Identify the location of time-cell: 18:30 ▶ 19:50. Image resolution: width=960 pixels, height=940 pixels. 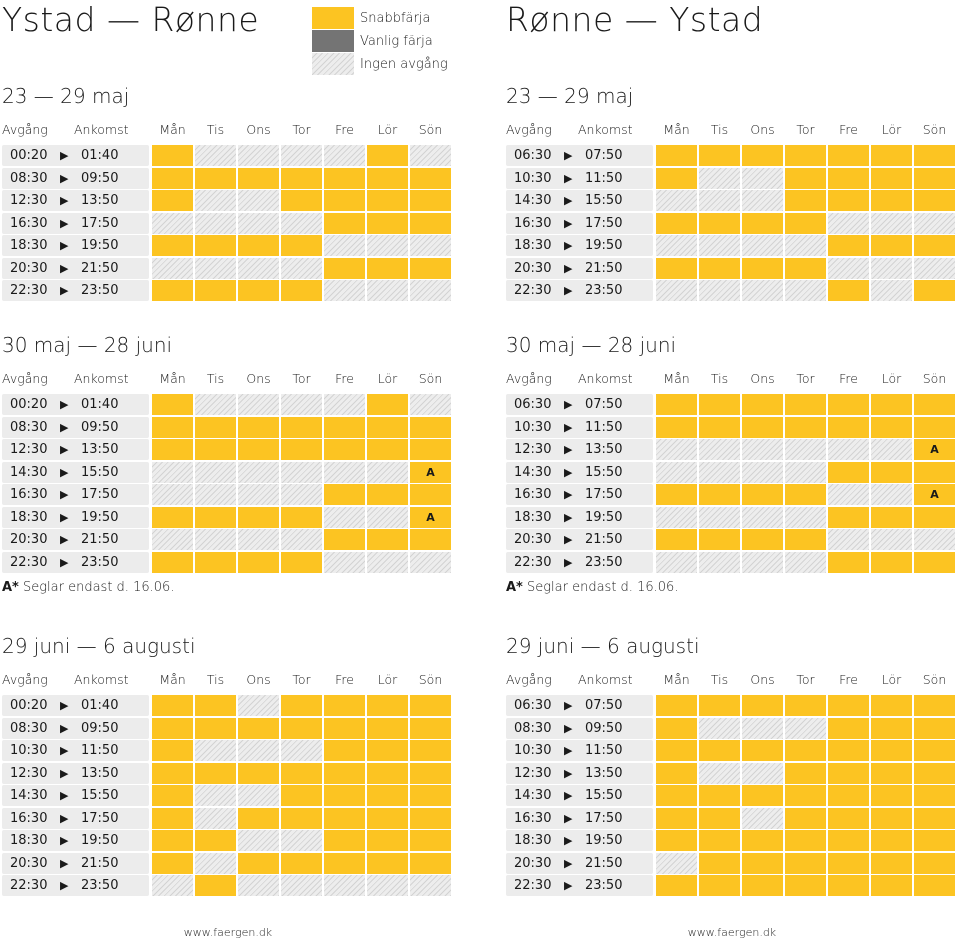
(579, 840).